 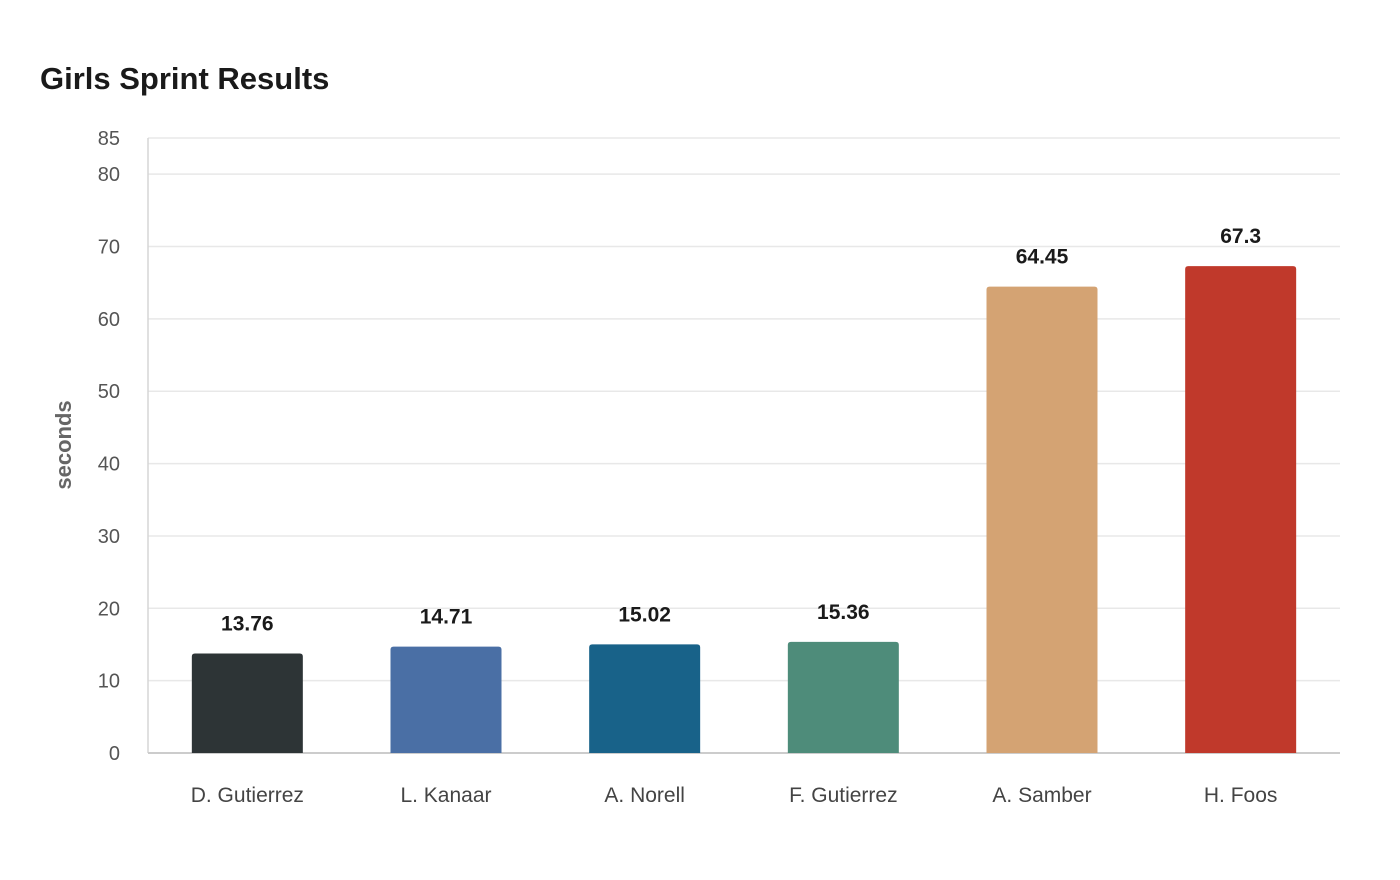 What do you see at coordinates (109, 175) in the screenshot?
I see `y-tick-label: 80` at bounding box center [109, 175].